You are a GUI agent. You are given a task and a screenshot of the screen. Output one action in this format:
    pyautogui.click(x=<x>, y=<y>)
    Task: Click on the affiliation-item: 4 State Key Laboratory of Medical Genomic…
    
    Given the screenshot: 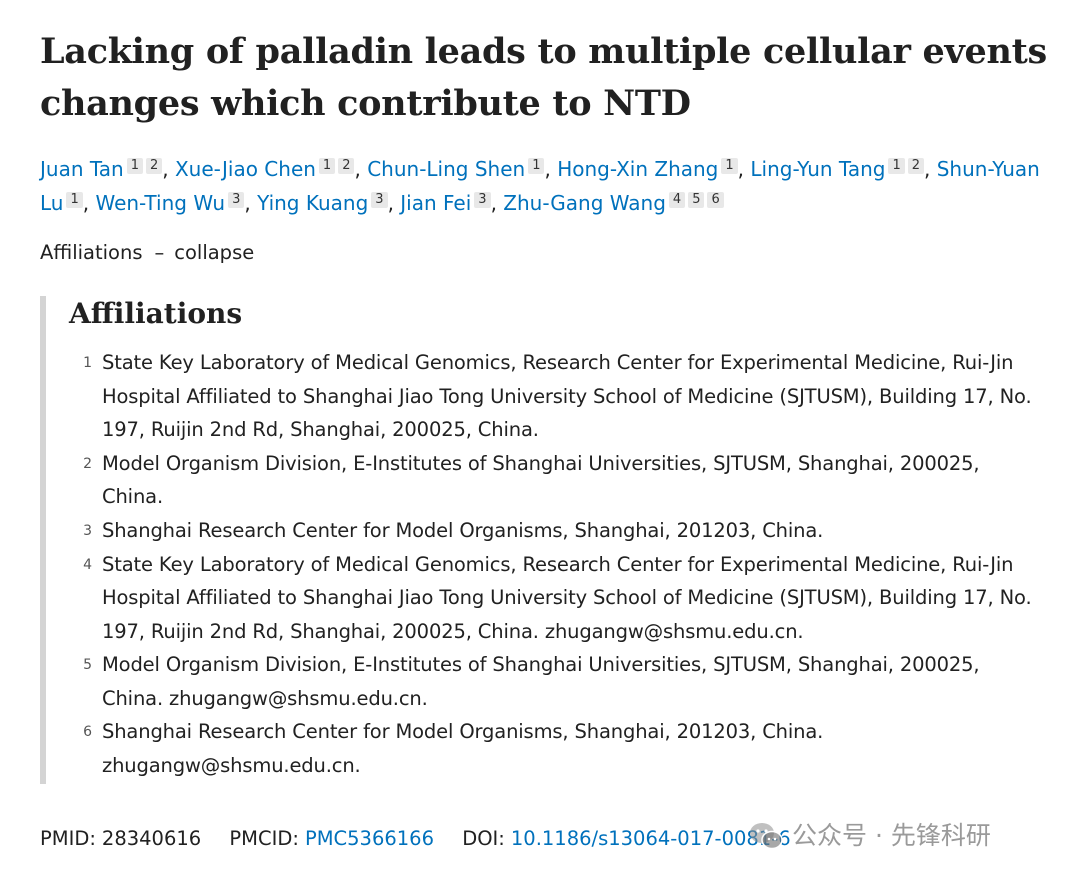 What is the action you would take?
    pyautogui.click(x=544, y=598)
    